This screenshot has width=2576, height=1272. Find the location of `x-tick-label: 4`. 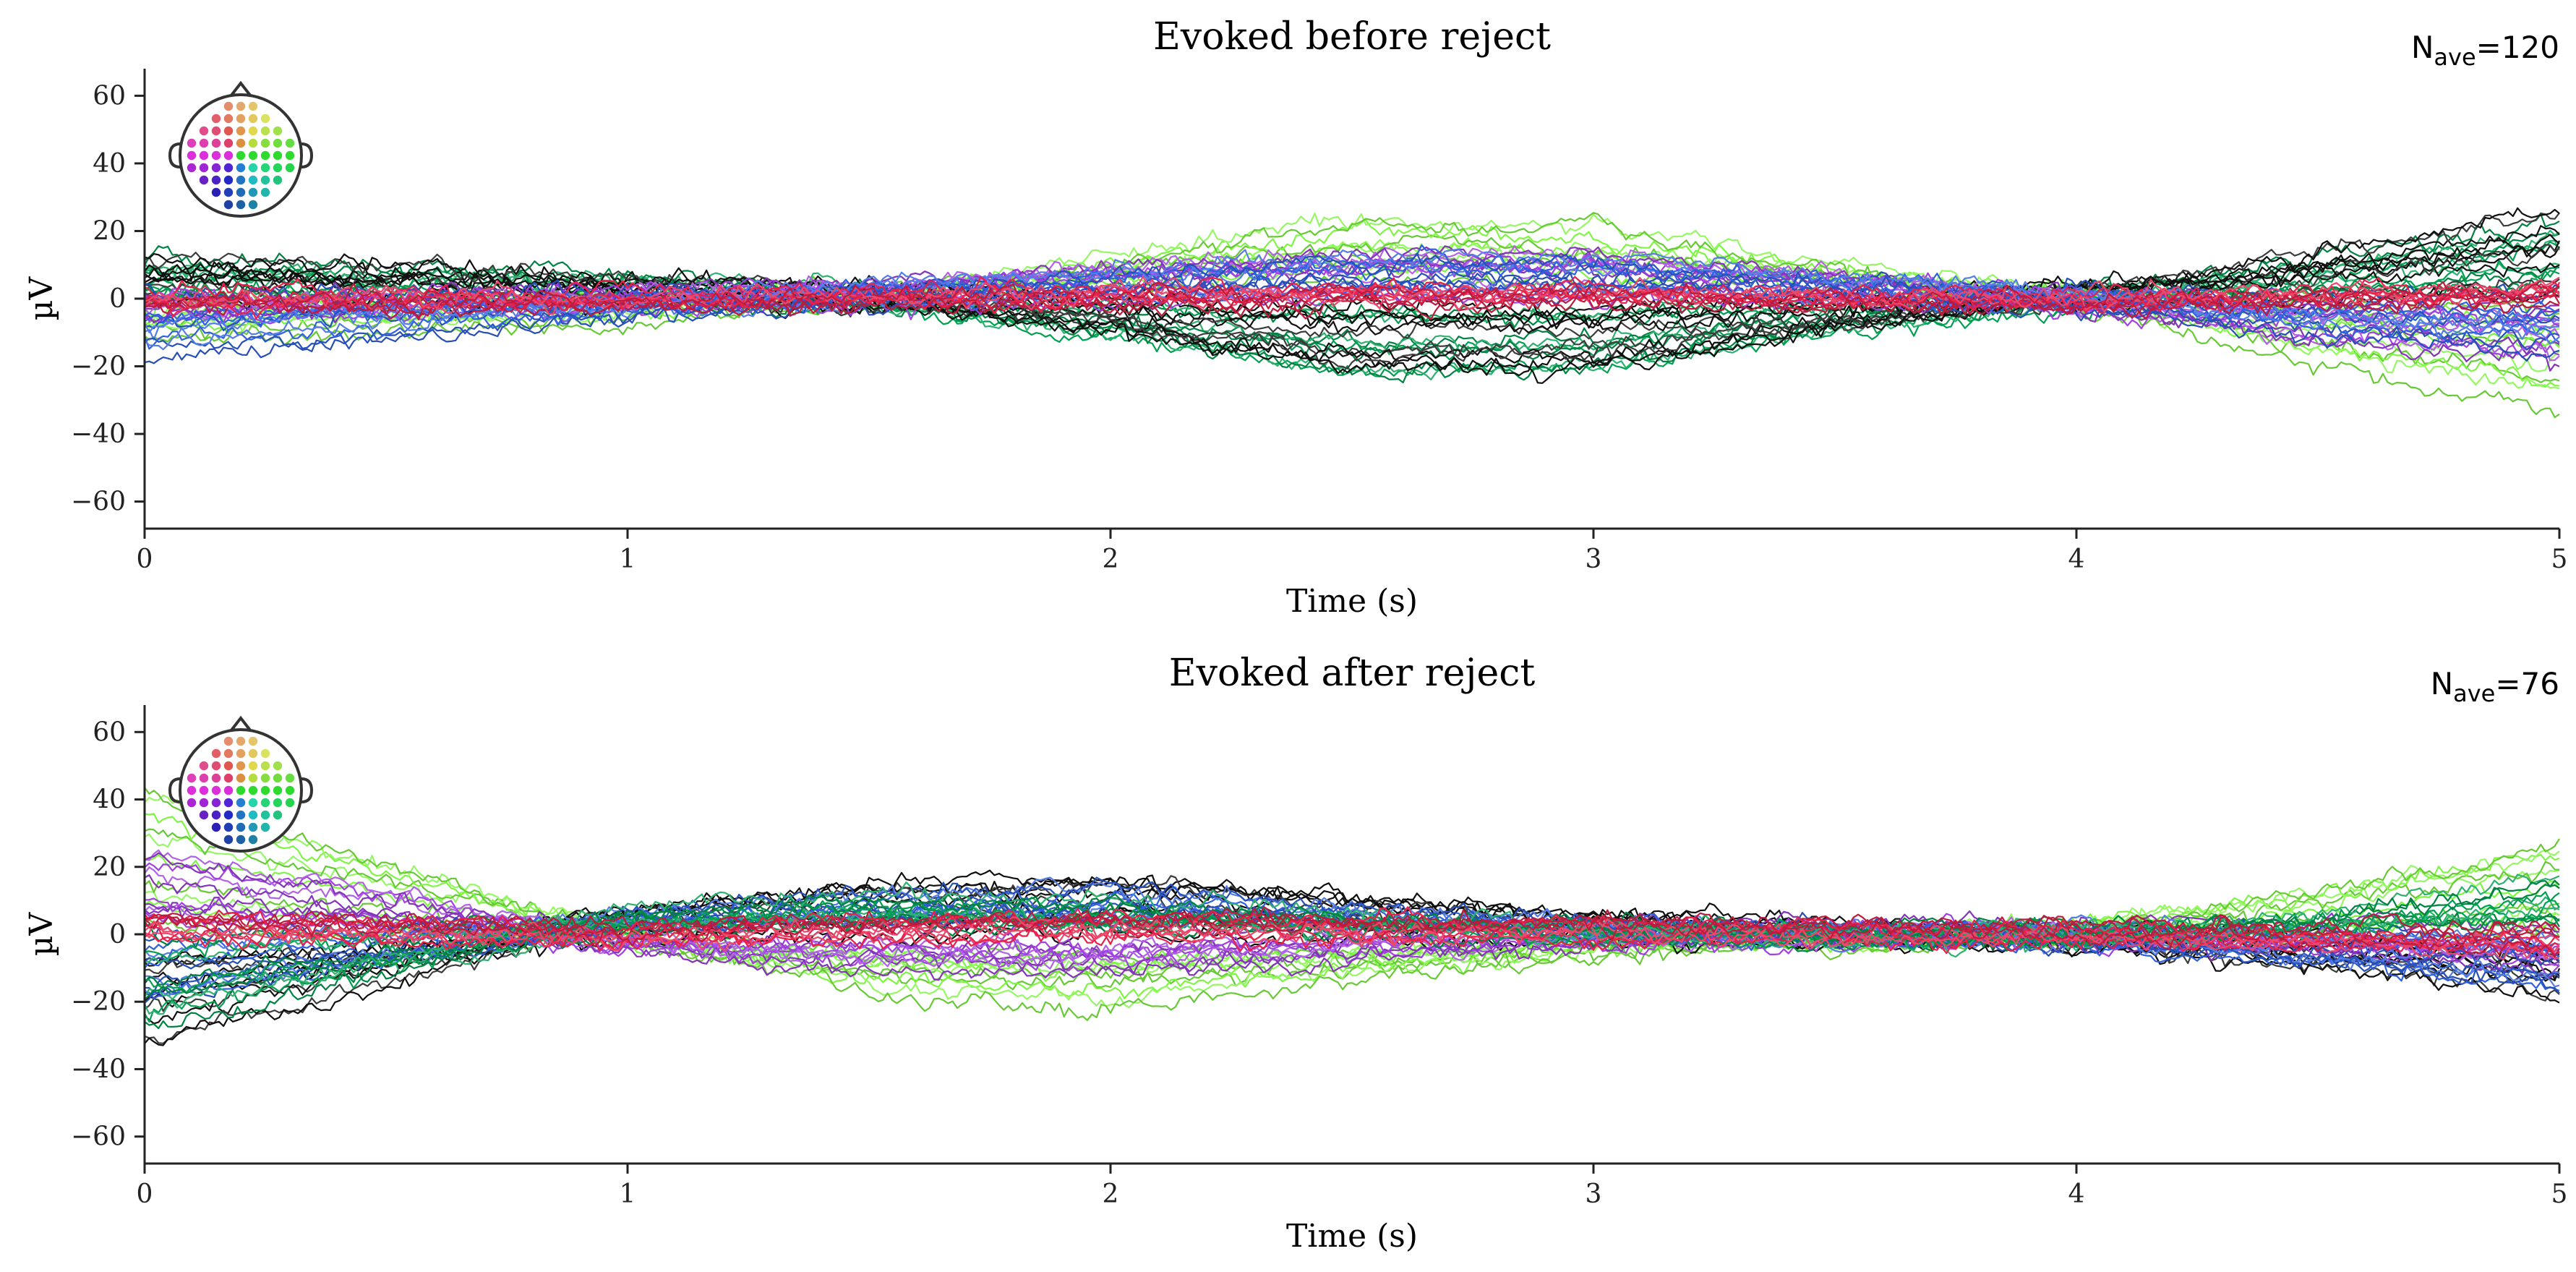

x-tick-label: 4 is located at coordinates (2076, 559).